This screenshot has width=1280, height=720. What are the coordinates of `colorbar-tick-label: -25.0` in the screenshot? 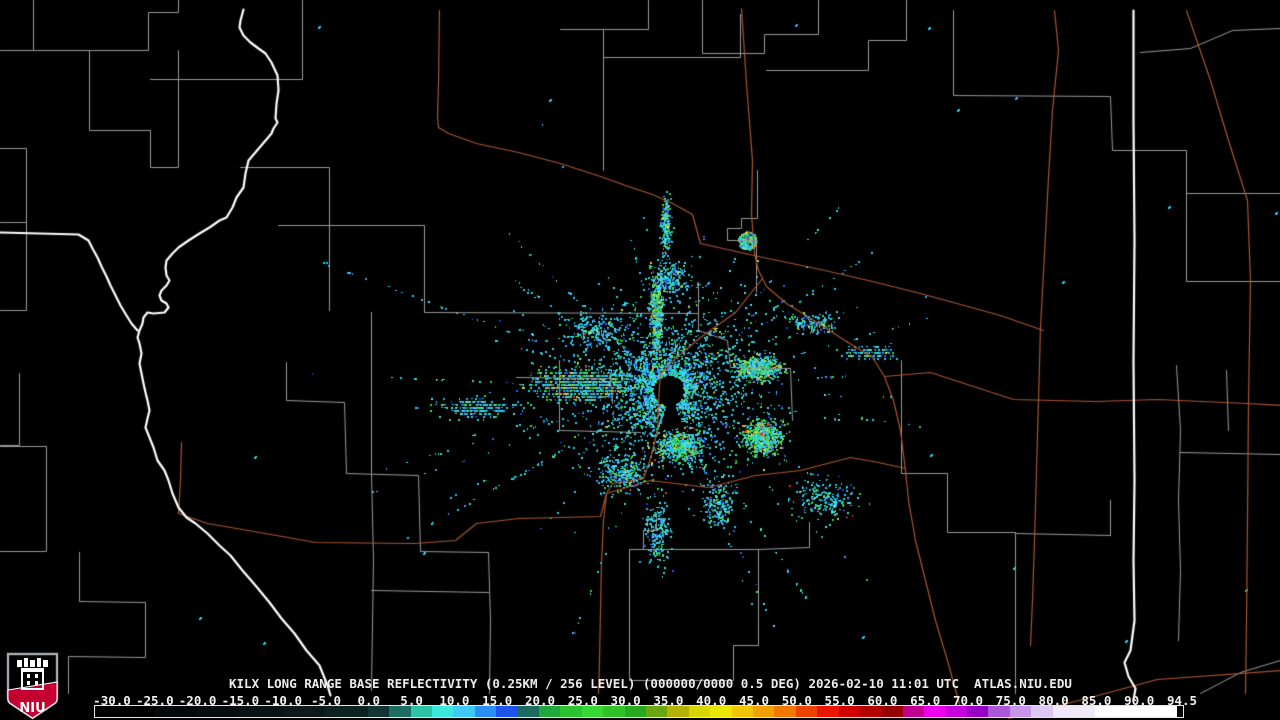 It's located at (154, 700).